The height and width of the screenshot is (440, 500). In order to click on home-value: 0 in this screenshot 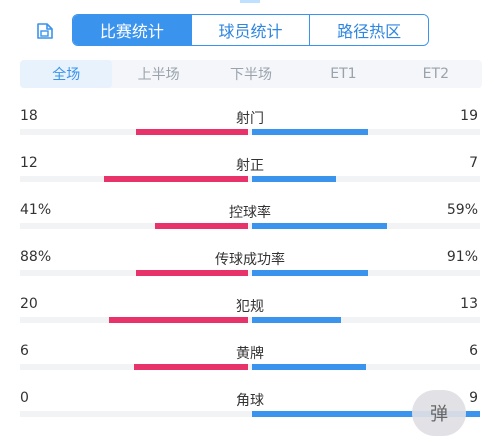, I will do `click(24, 398)`.